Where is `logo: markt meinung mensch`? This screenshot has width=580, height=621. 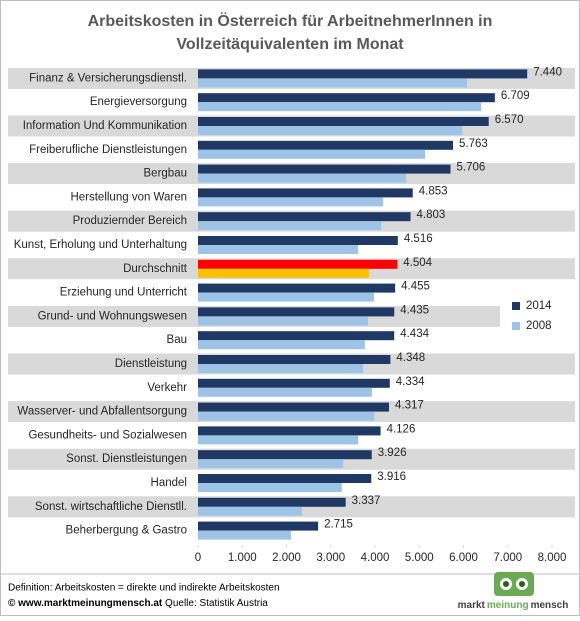
logo: markt meinung mensch is located at coordinates (513, 591).